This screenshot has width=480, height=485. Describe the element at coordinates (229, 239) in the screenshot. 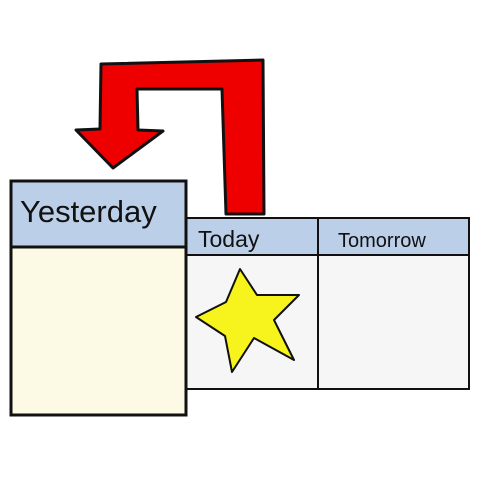

I see `today-label: Today` at that location.